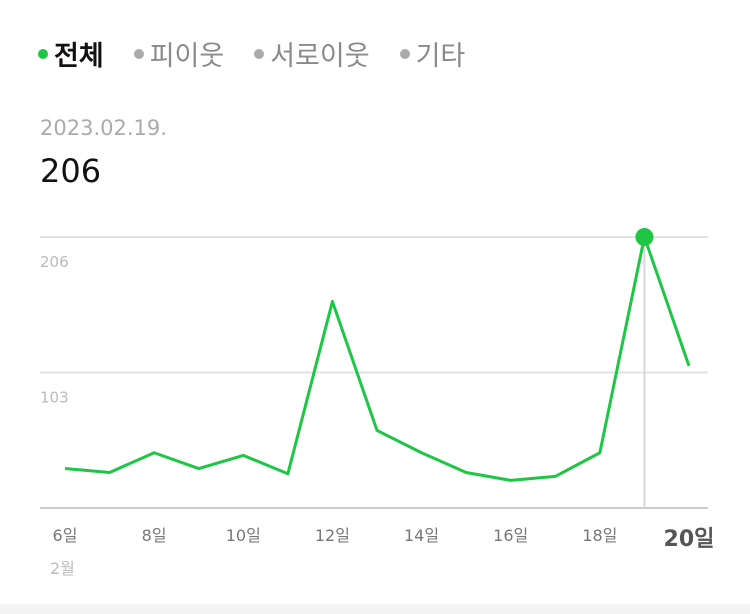 This screenshot has width=750, height=614. I want to click on selected-date: 2023.02.19., so click(103, 128).